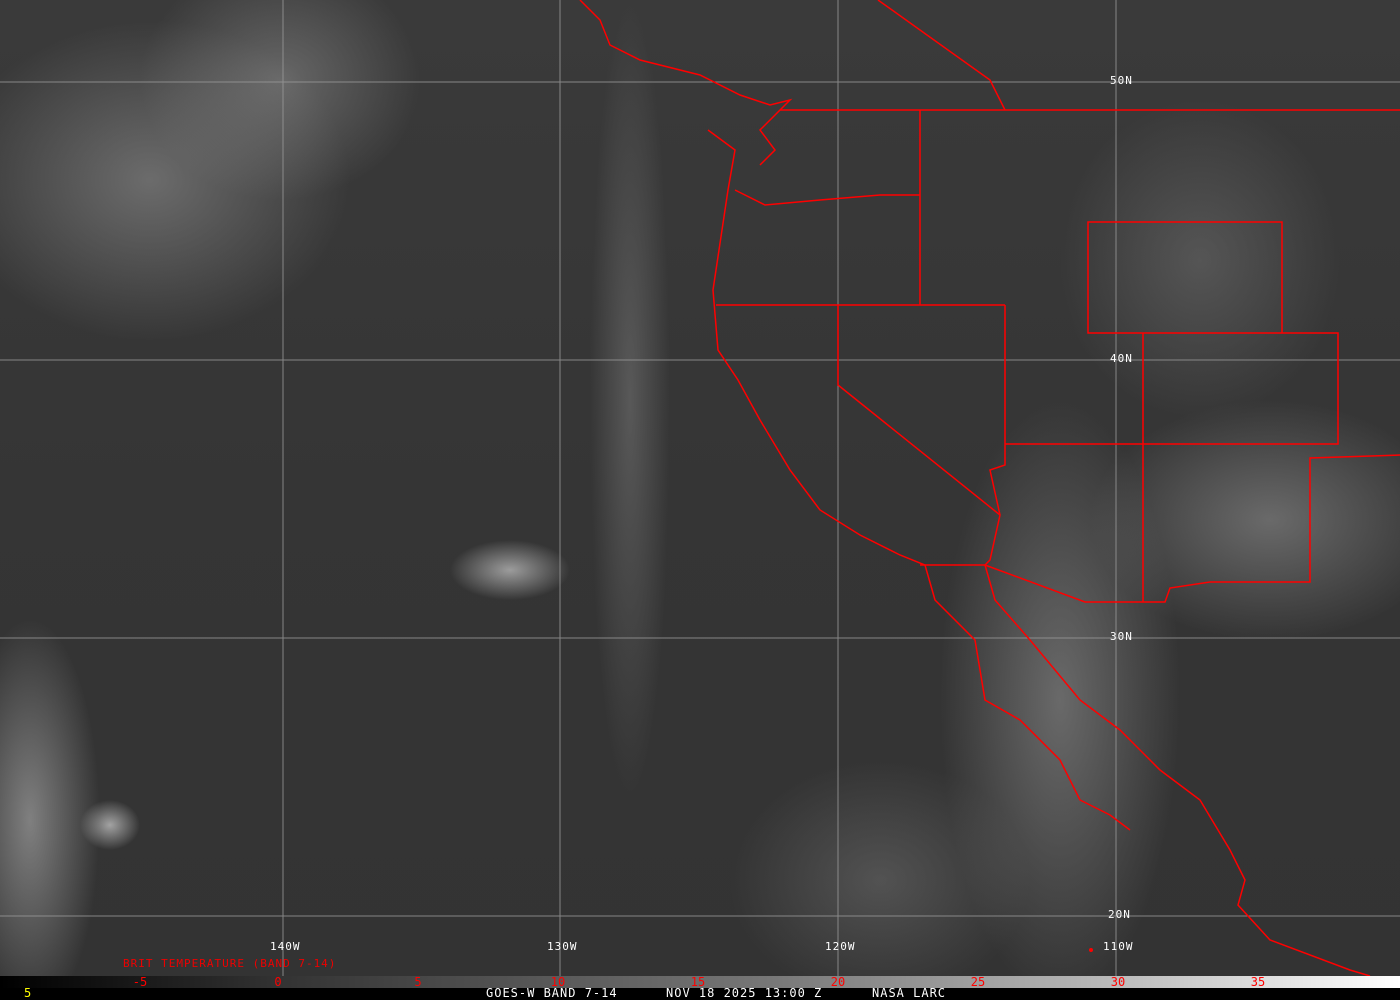 The height and width of the screenshot is (1000, 1400). What do you see at coordinates (140, 982) in the screenshot?
I see `colorbar-tick: -5` at bounding box center [140, 982].